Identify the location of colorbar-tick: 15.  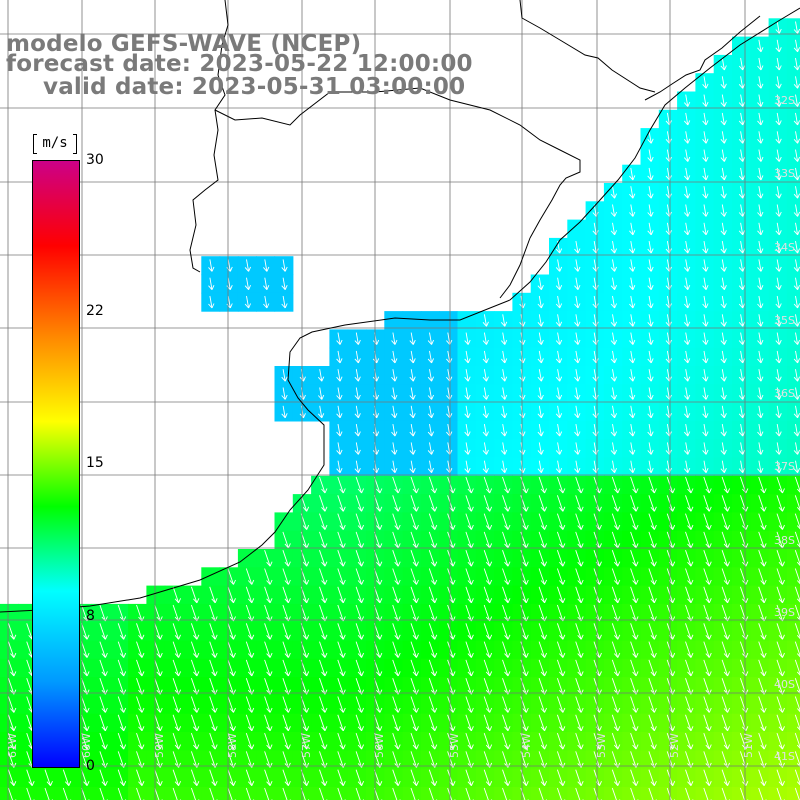
(95, 463).